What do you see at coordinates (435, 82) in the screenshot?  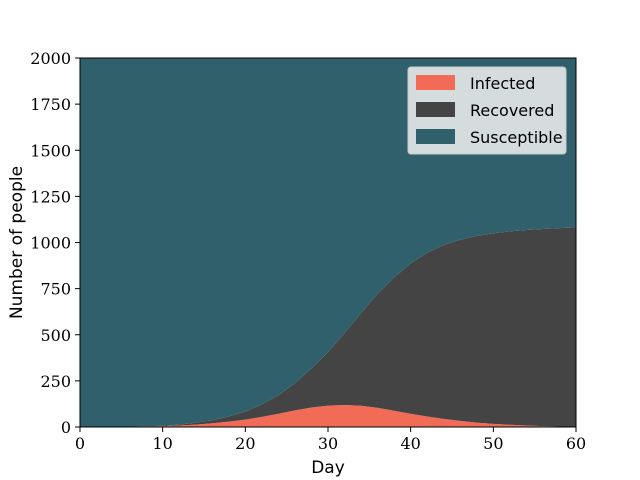 I see `legend-swatch-infected` at bounding box center [435, 82].